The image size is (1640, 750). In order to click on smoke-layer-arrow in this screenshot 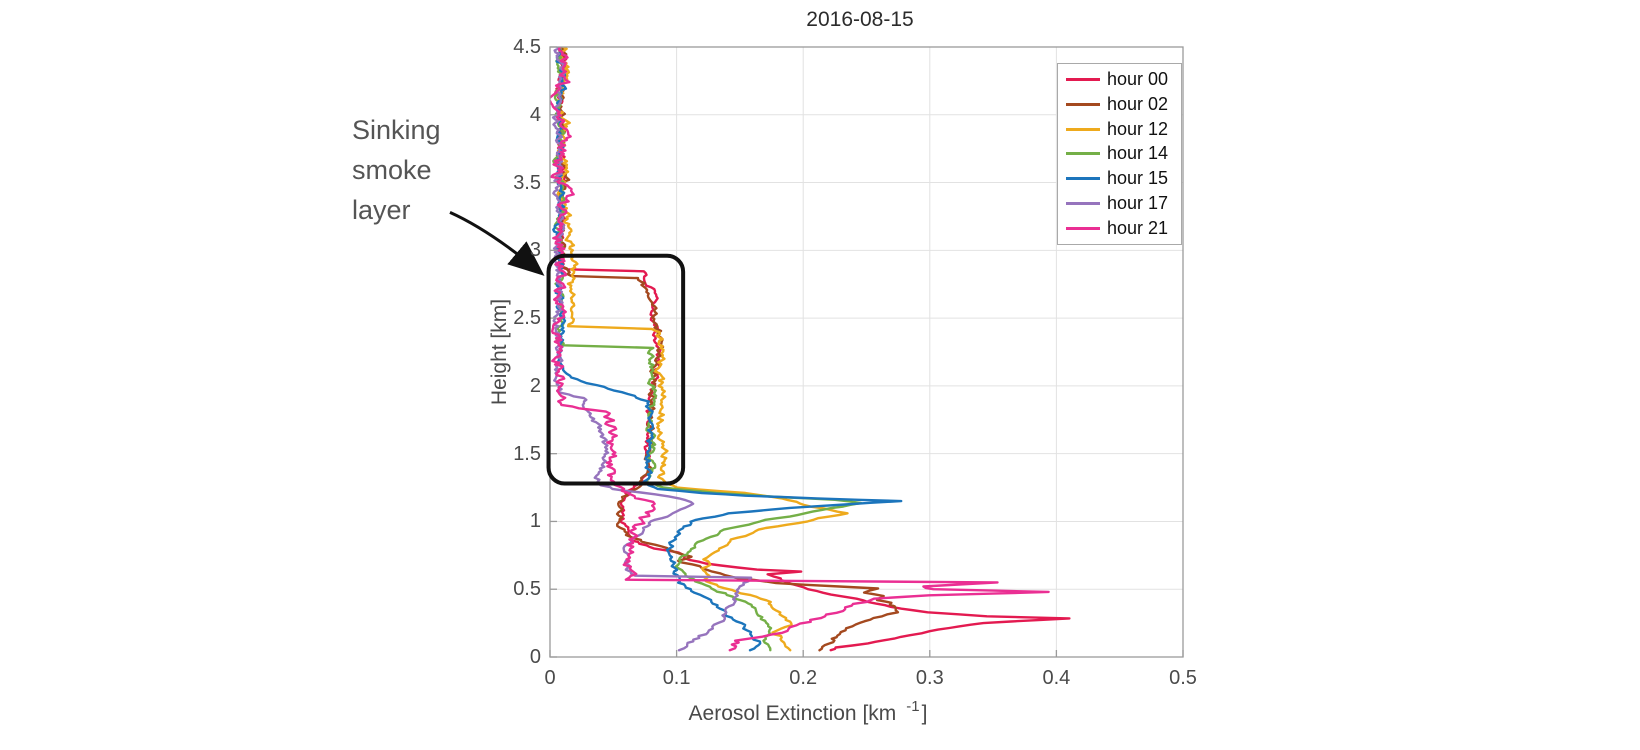, I will do `click(497, 243)`.